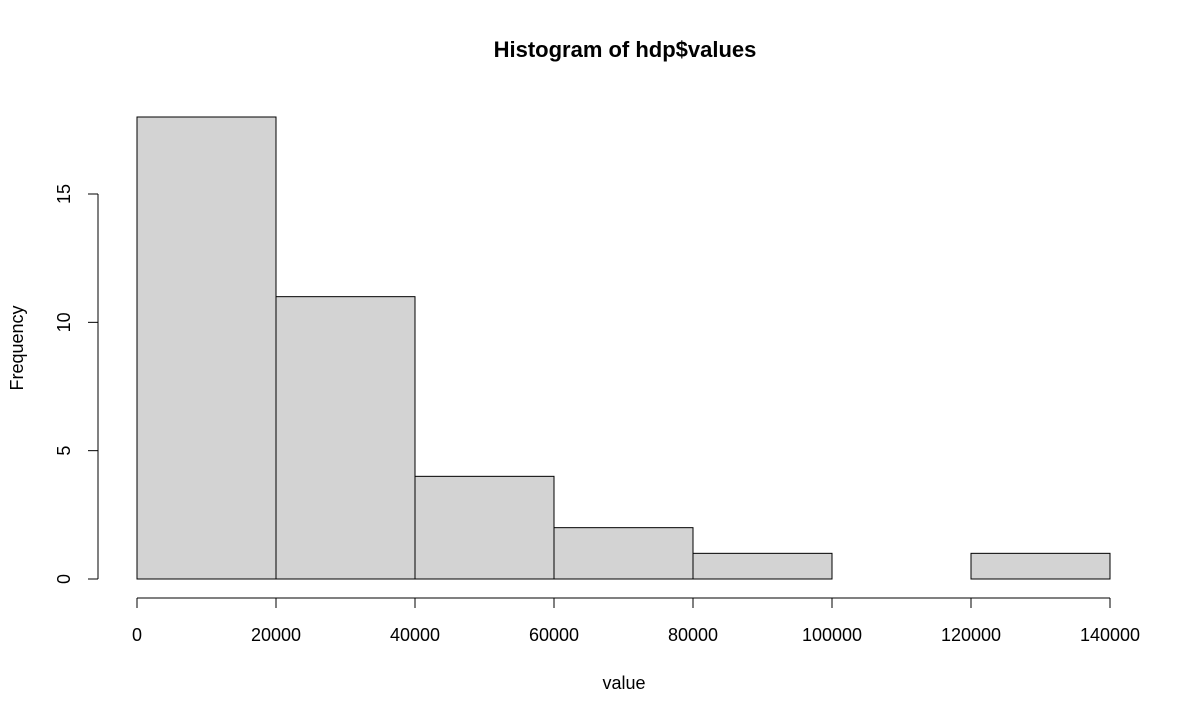 The width and height of the screenshot is (1200, 720). I want to click on chart-title: Histogram of hdp$values, so click(625, 49).